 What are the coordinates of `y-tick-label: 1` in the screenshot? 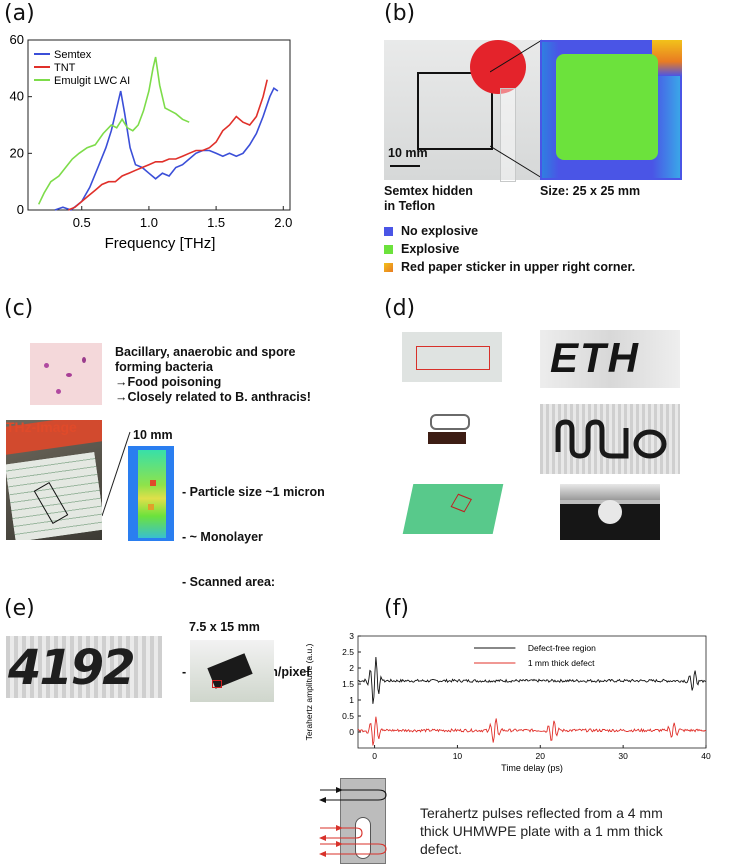 It's located at (351, 700).